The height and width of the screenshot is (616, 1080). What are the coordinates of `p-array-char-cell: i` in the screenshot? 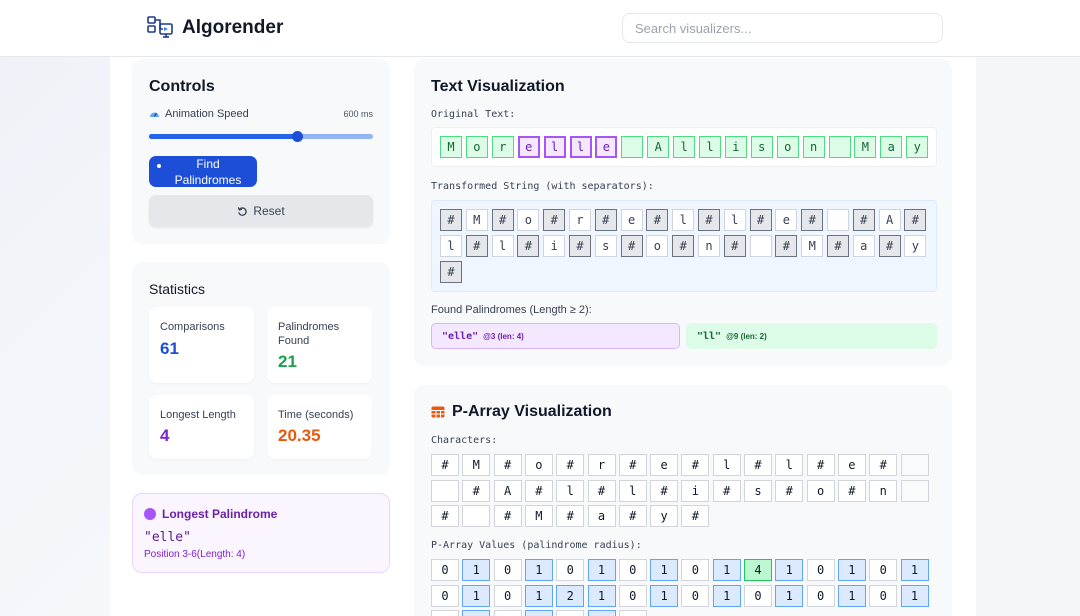 It's located at (695, 490).